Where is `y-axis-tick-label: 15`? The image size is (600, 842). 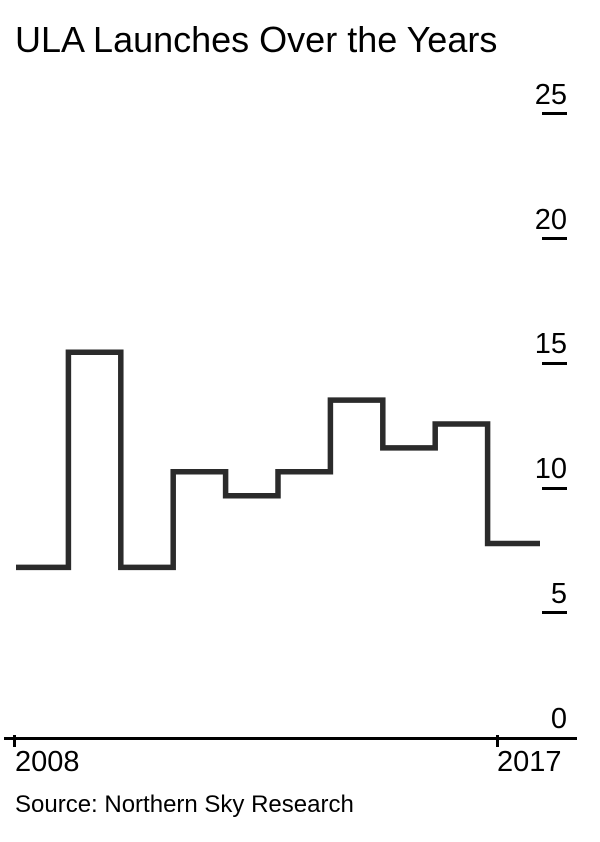
y-axis-tick-label: 15 is located at coordinates (550, 344).